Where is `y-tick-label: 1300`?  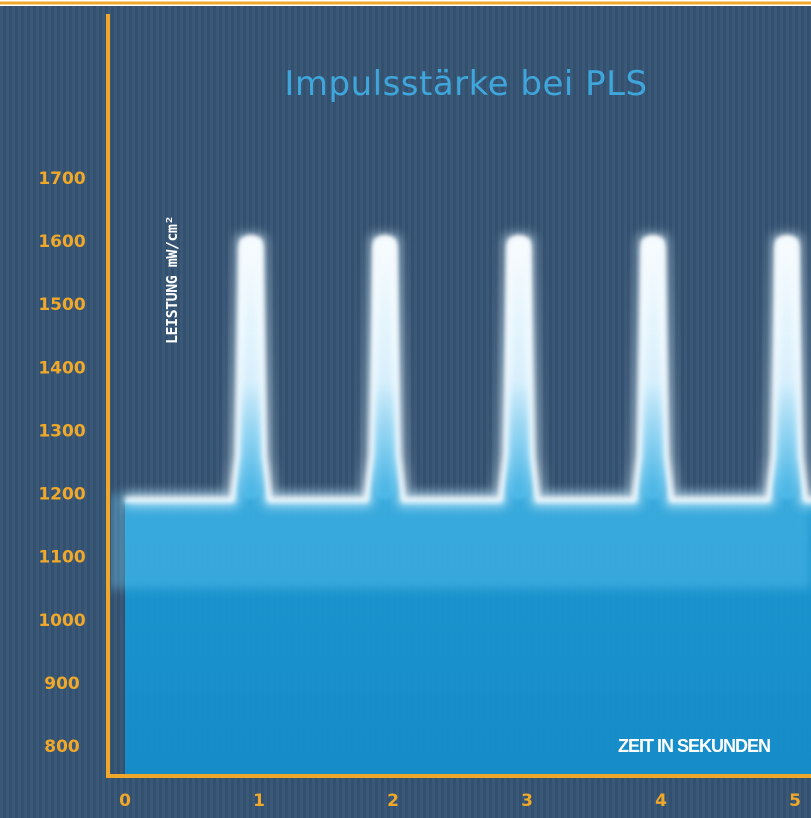 y-tick-label: 1300 is located at coordinates (61, 431).